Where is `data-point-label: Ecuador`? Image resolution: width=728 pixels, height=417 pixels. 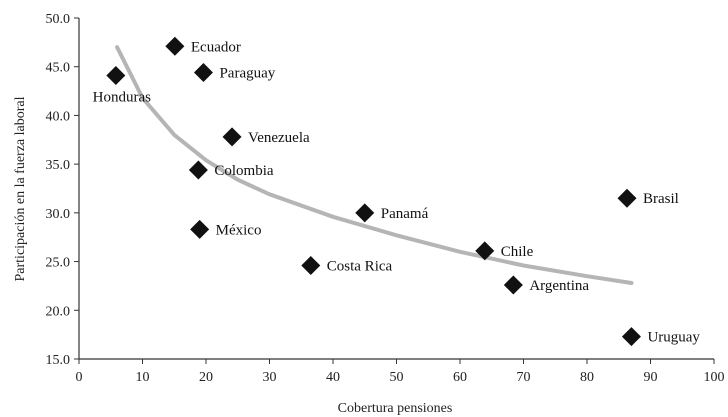 data-point-label: Ecuador is located at coordinates (216, 47).